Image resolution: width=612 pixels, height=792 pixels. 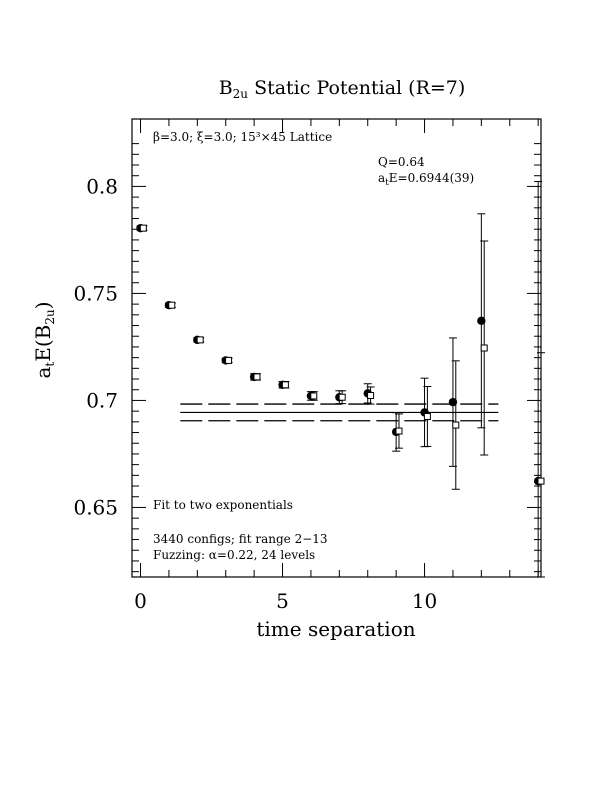 I want to click on chart-title: B2u Static Potential (R=7), so click(x=342, y=89).